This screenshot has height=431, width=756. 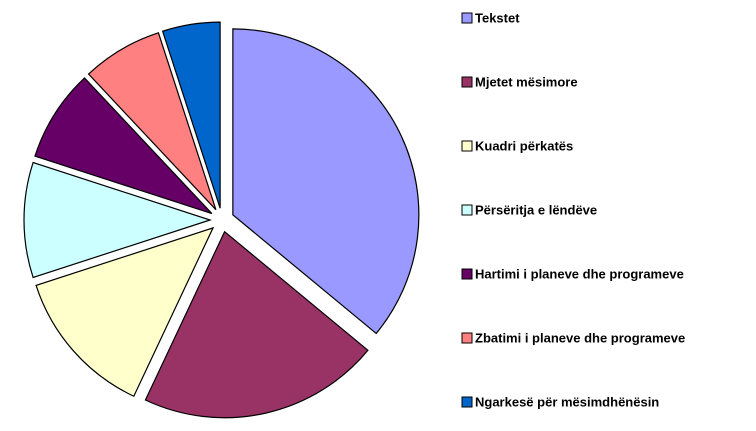 I want to click on legend-label: Tekstet, so click(x=497, y=17).